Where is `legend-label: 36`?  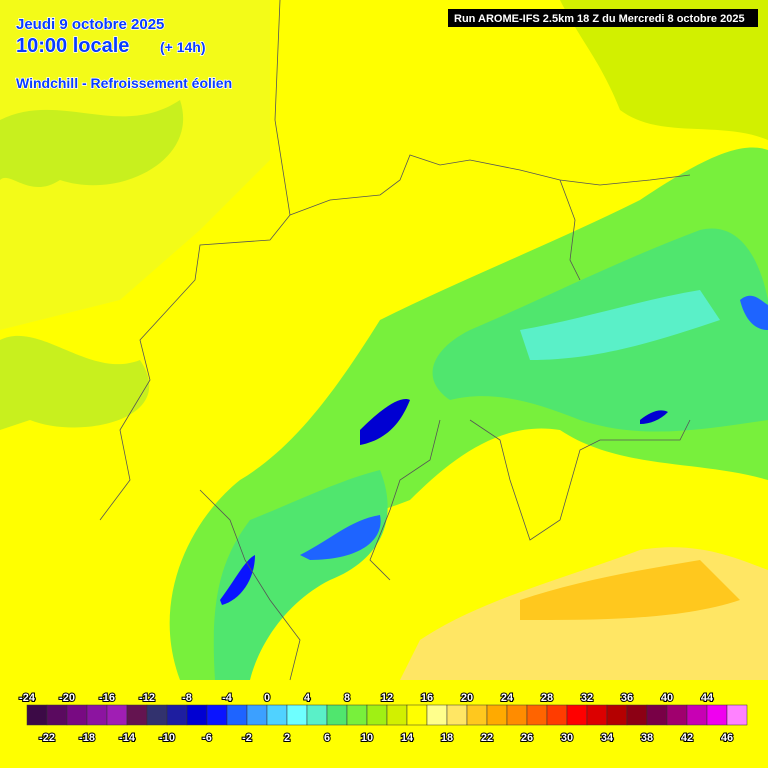
legend-label: 36 is located at coordinates (627, 698).